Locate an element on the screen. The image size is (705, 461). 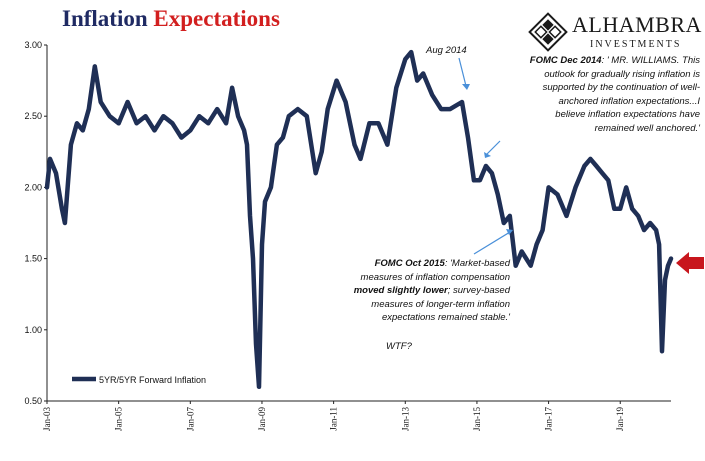
x-tick-label: Jan-05 is located at coordinates (119, 419).